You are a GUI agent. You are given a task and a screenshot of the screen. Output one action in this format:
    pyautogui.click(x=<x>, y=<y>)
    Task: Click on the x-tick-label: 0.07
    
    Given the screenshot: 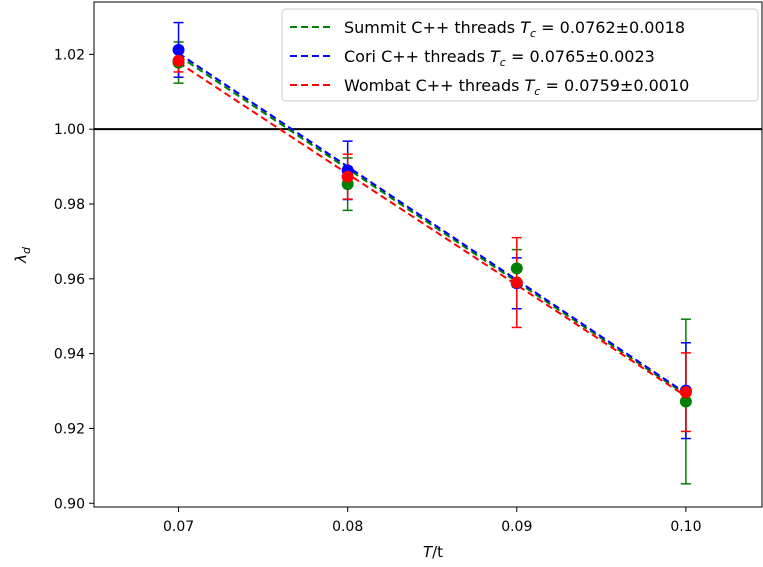 What is the action you would take?
    pyautogui.click(x=178, y=527)
    